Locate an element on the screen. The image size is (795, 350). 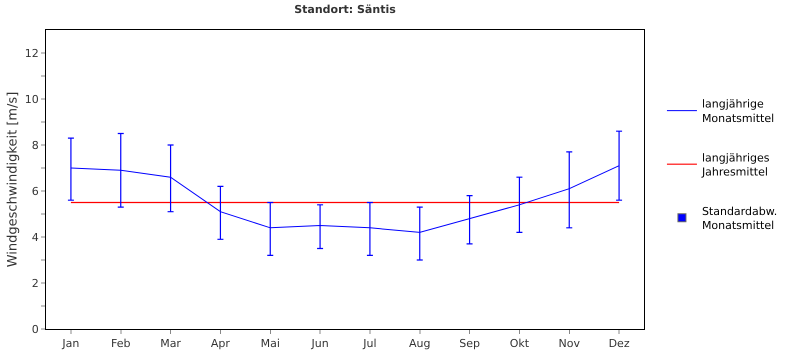
chart-title: Standort: Säntis is located at coordinates (345, 9).